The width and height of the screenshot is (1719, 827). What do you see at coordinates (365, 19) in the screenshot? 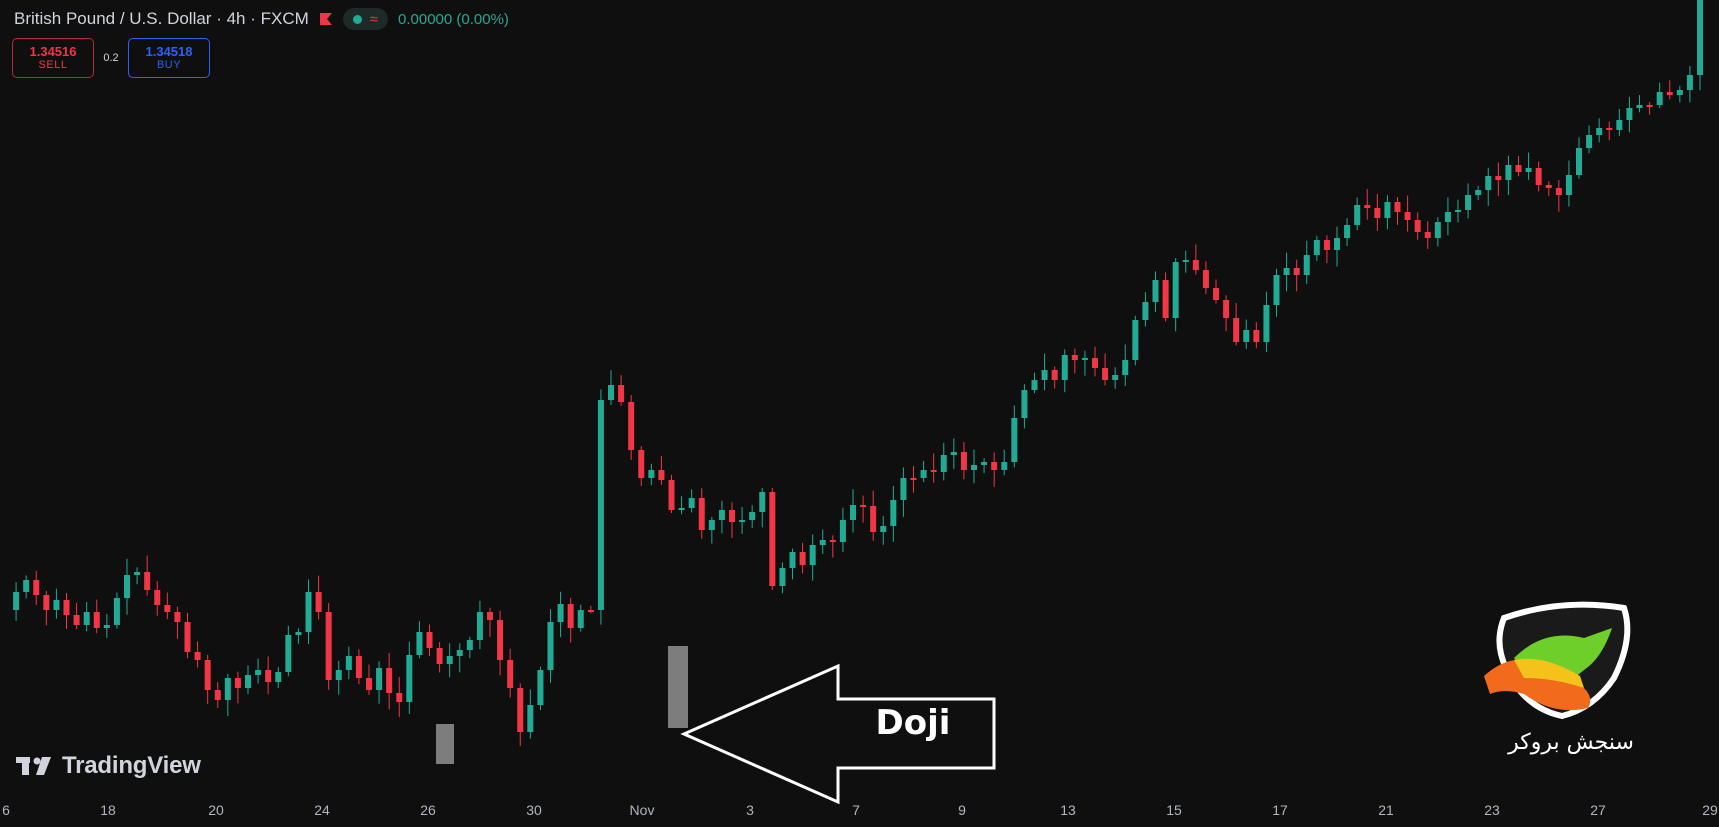
I see `market-status-pill: ≈` at bounding box center [365, 19].